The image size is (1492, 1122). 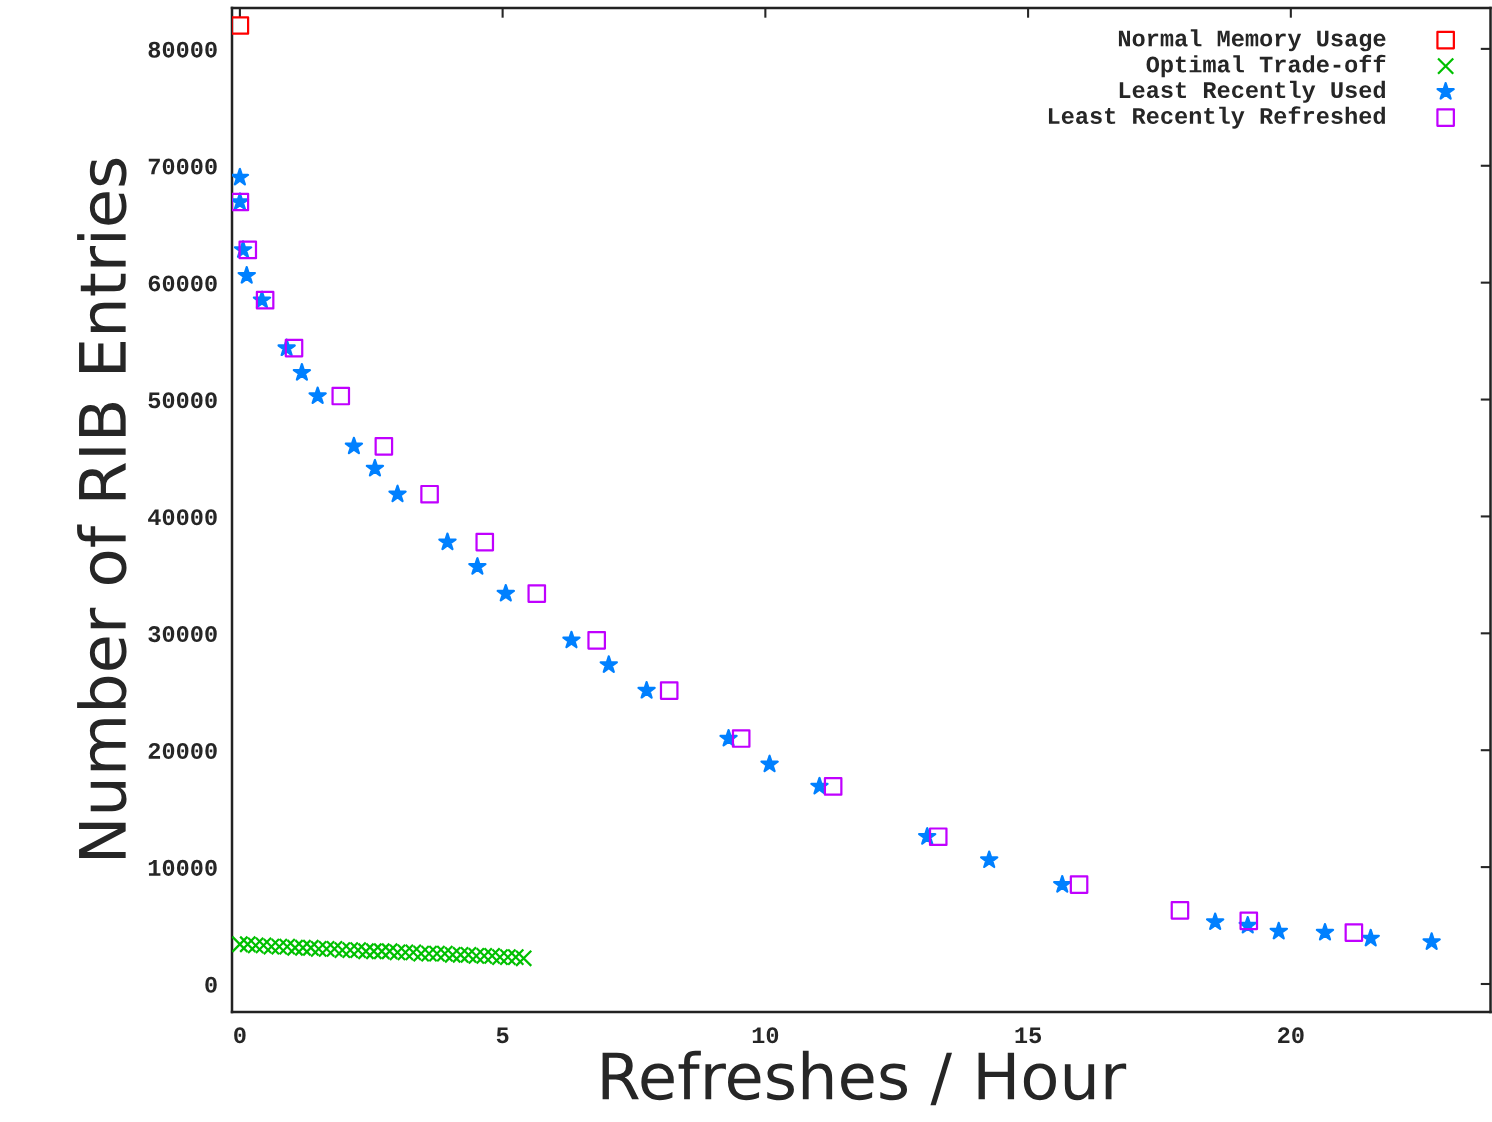 I want to click on y-tick-label: 70000, so click(x=182, y=166).